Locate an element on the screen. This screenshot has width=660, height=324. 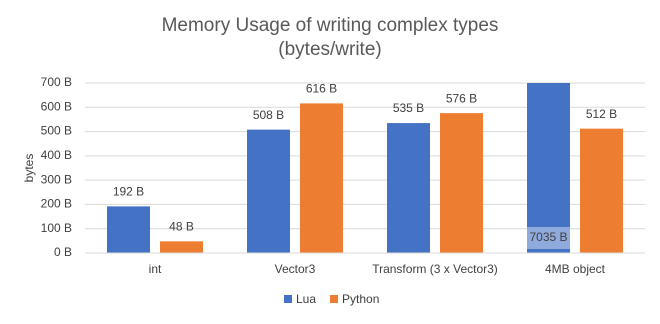
data-label: 512 B is located at coordinates (601, 114).